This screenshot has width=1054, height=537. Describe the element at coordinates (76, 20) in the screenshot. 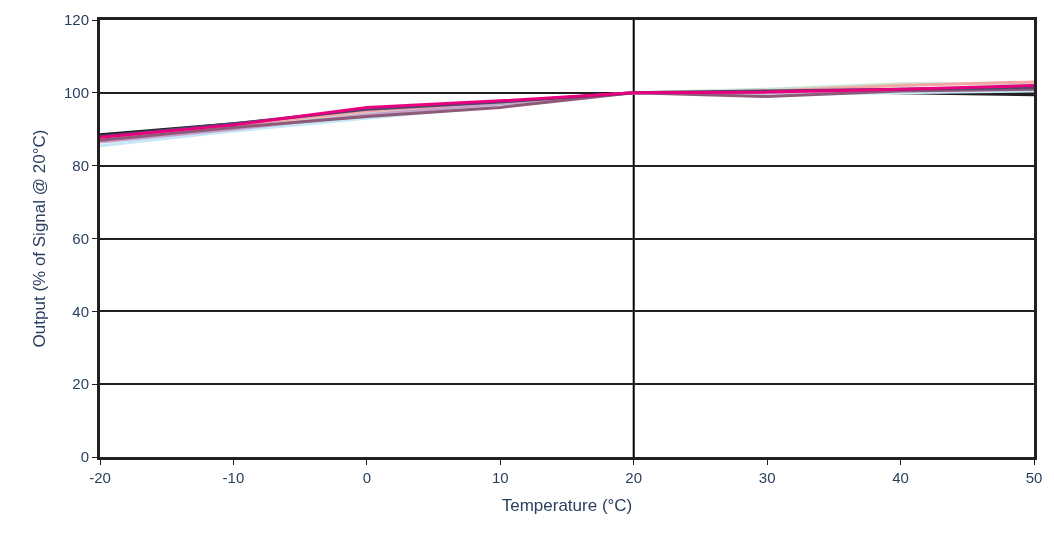

I see `y-tick-label: 120` at that location.